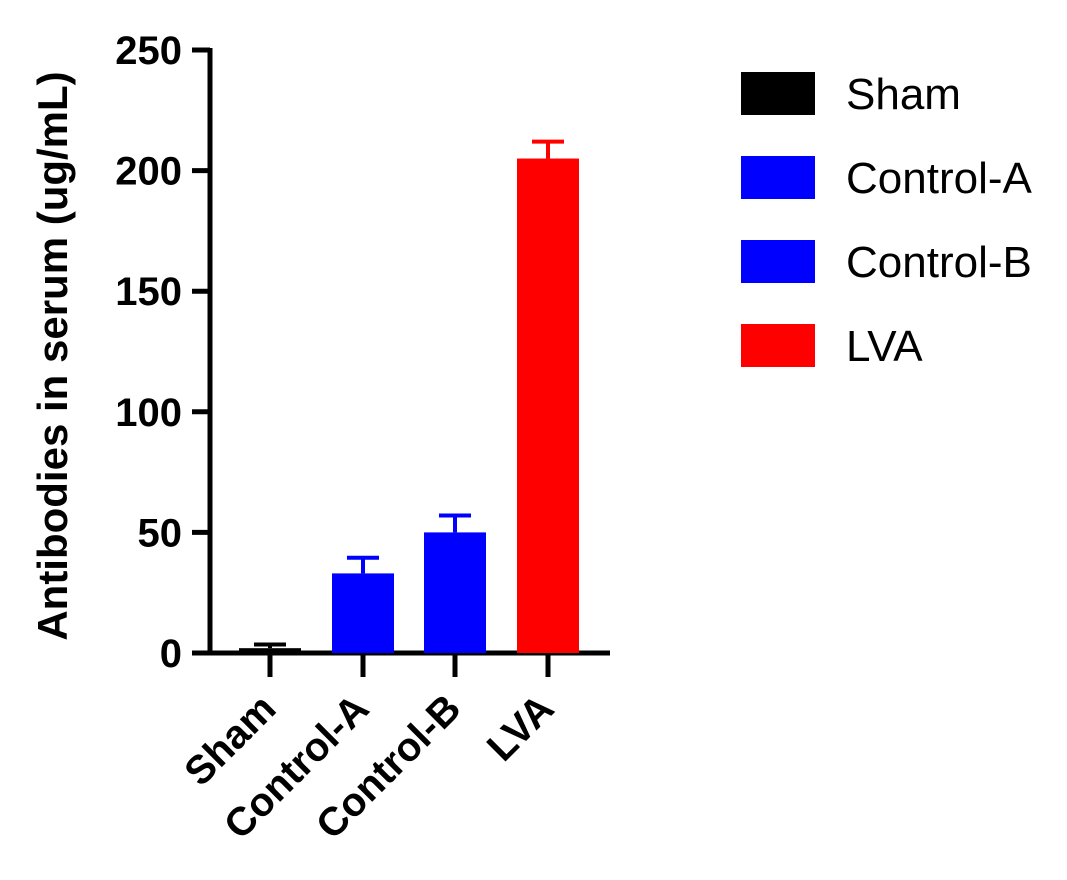  Describe the element at coordinates (171, 654) in the screenshot. I see `y-tick-label: 0` at that location.